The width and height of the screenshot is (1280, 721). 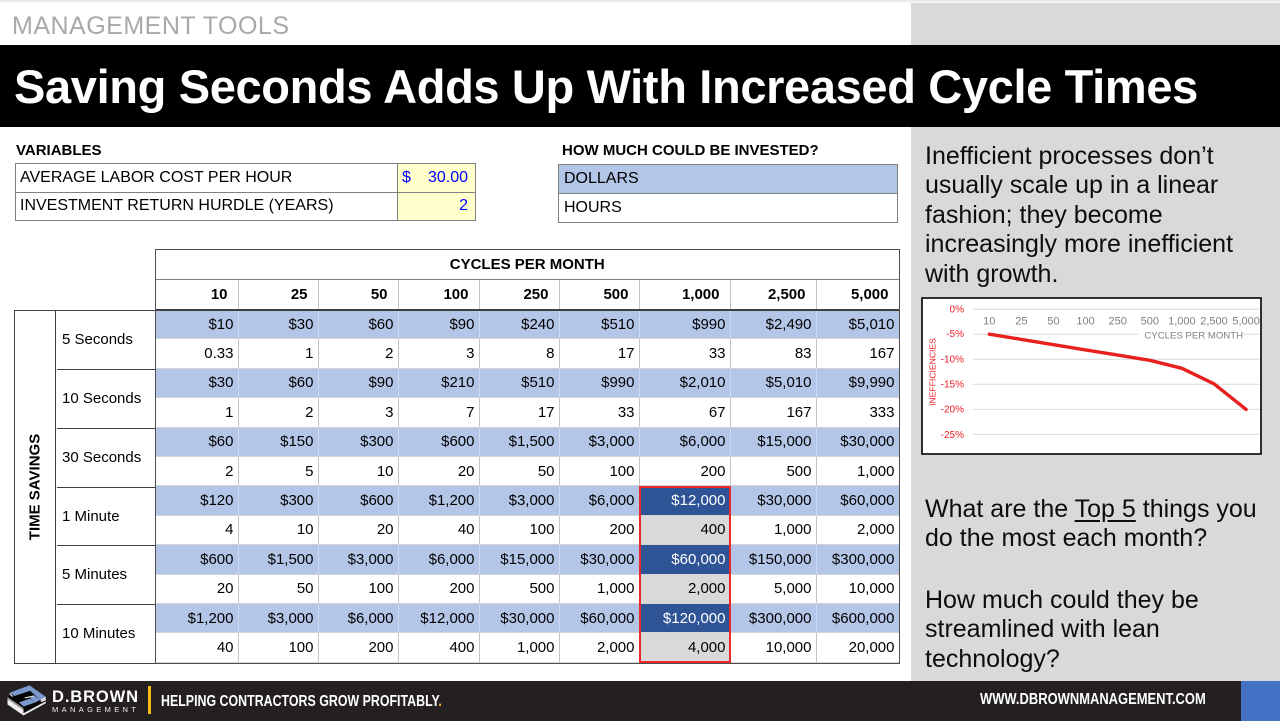 What do you see at coordinates (952, 410) in the screenshot?
I see `svg-text: -20%` at bounding box center [952, 410].